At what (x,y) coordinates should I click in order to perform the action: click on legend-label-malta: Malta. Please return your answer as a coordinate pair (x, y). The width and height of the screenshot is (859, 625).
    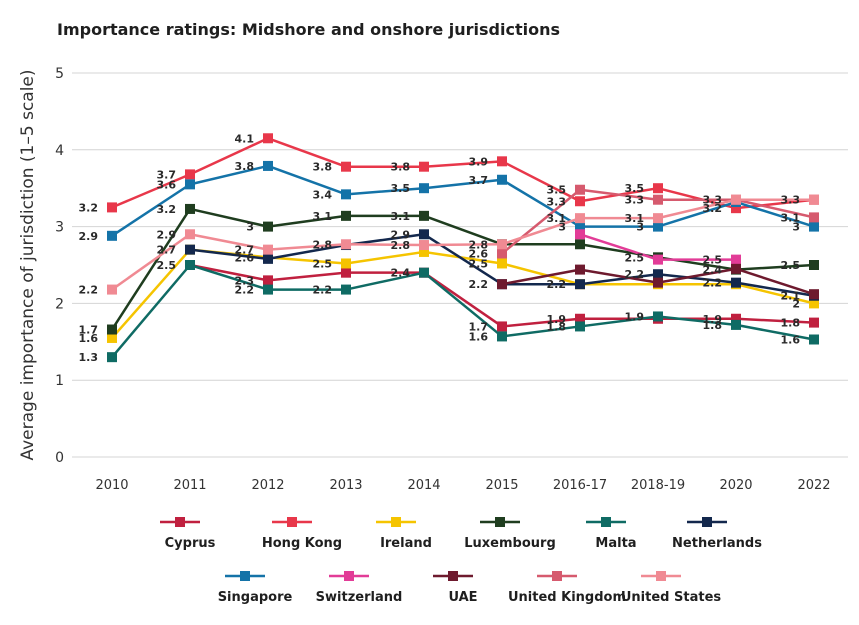
    Looking at the image, I should click on (615, 543).